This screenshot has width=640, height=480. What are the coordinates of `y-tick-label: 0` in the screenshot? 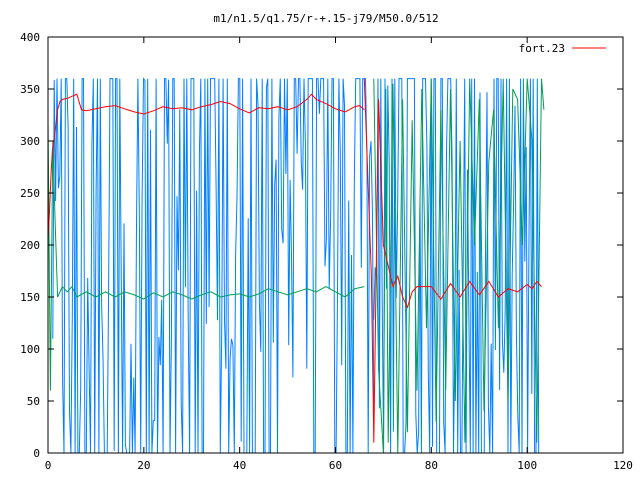 It's located at (36, 453).